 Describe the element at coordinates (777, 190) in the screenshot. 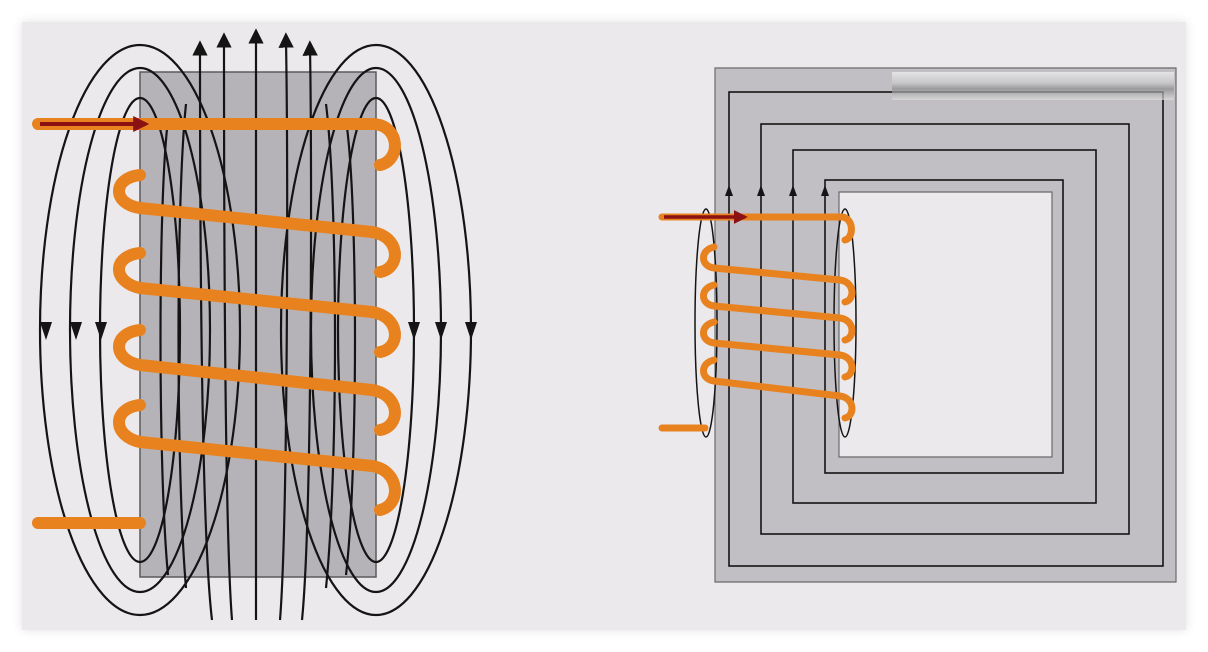

I see `core-field-arrows` at that location.